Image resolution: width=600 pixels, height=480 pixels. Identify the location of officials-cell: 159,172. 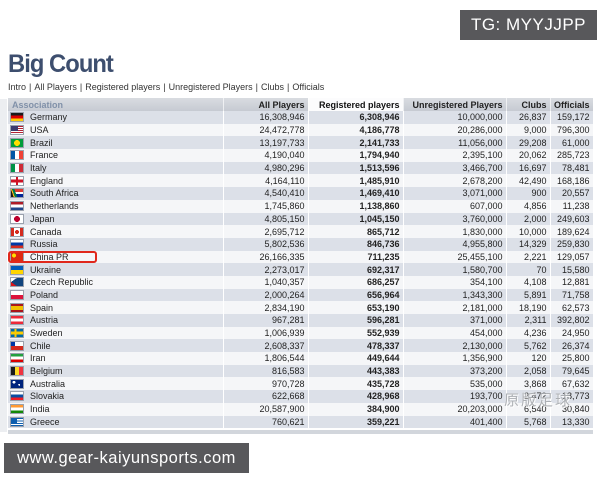
(572, 117).